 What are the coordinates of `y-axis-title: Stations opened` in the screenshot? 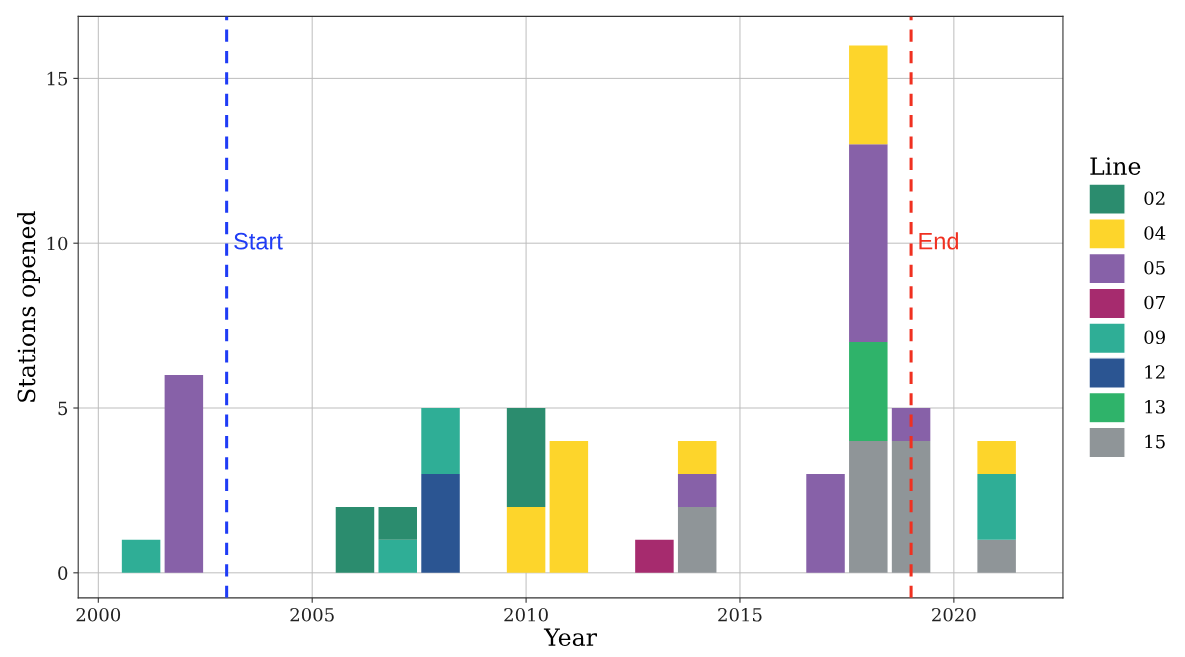 It's located at (28, 306).